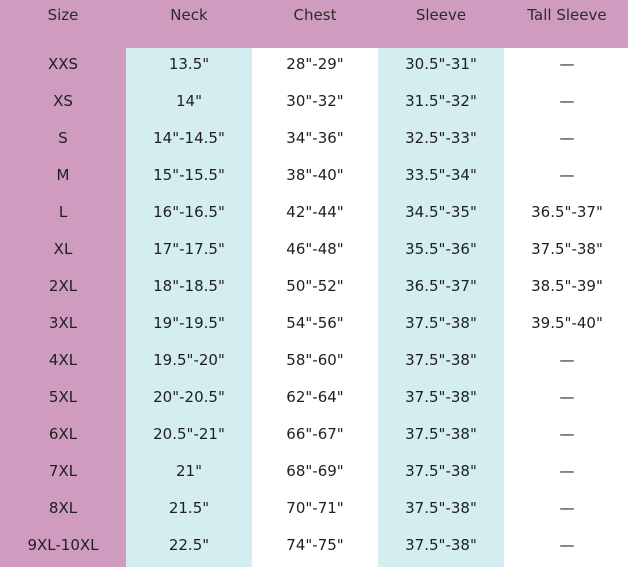  What do you see at coordinates (441, 212) in the screenshot?
I see `table-cell: 34.5"-35"` at bounding box center [441, 212].